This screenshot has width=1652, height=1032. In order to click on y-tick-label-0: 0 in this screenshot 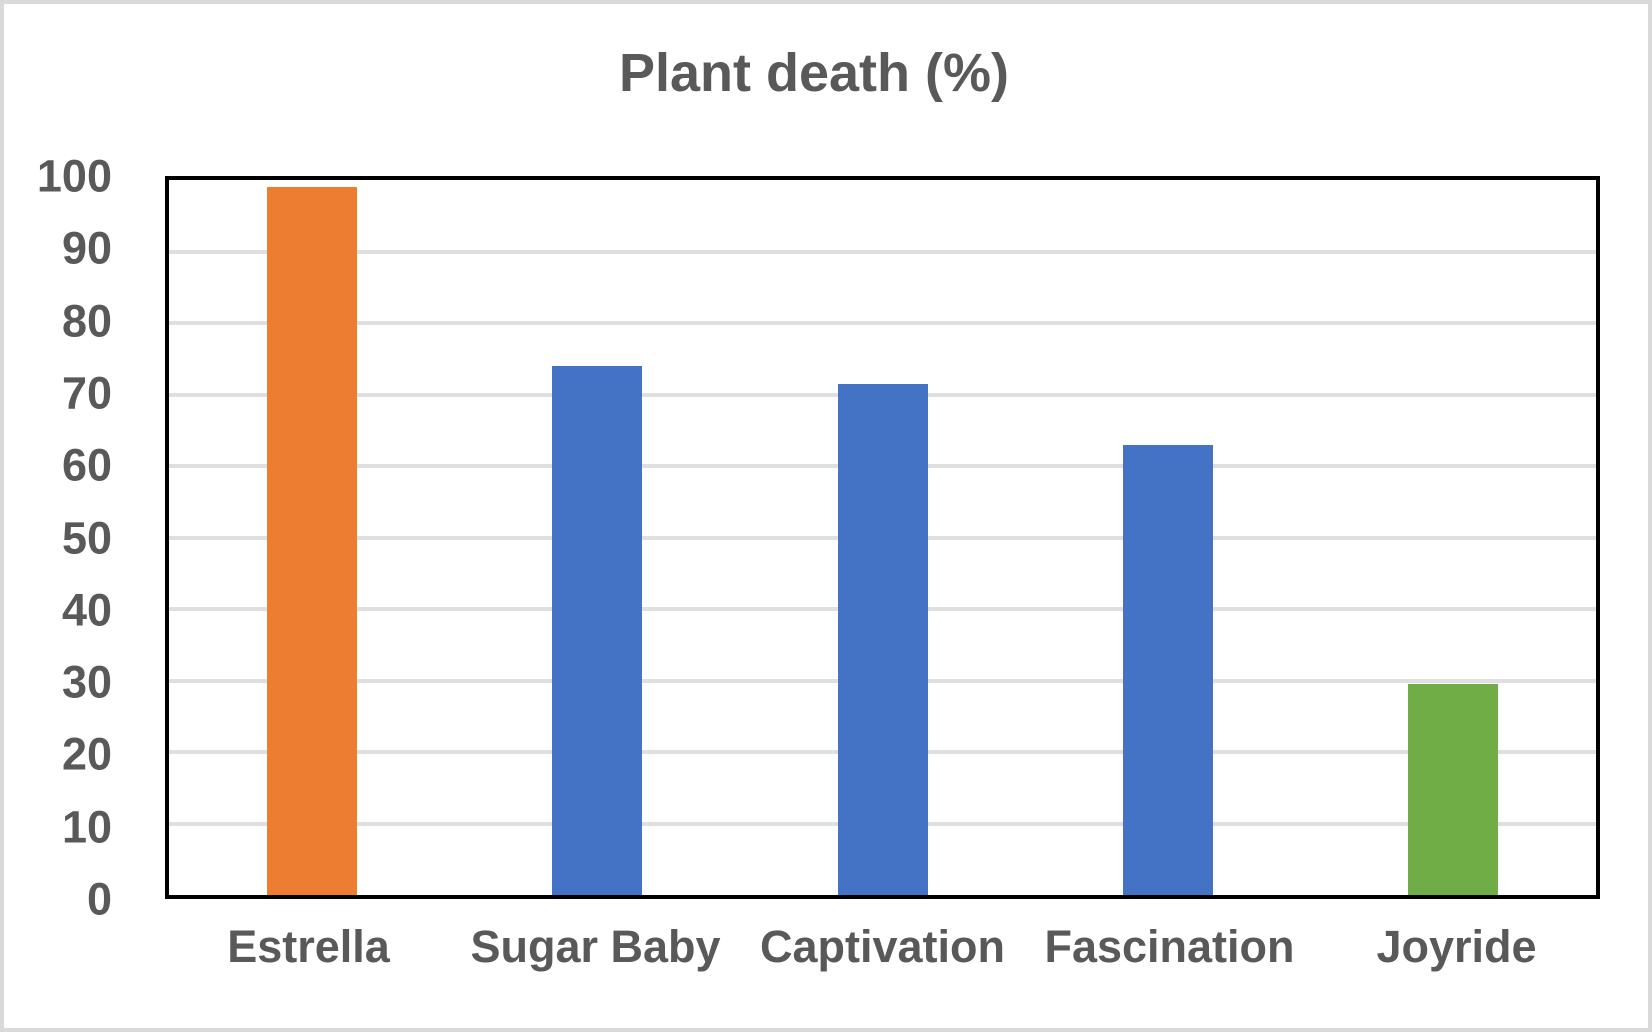, I will do `click(99, 899)`.